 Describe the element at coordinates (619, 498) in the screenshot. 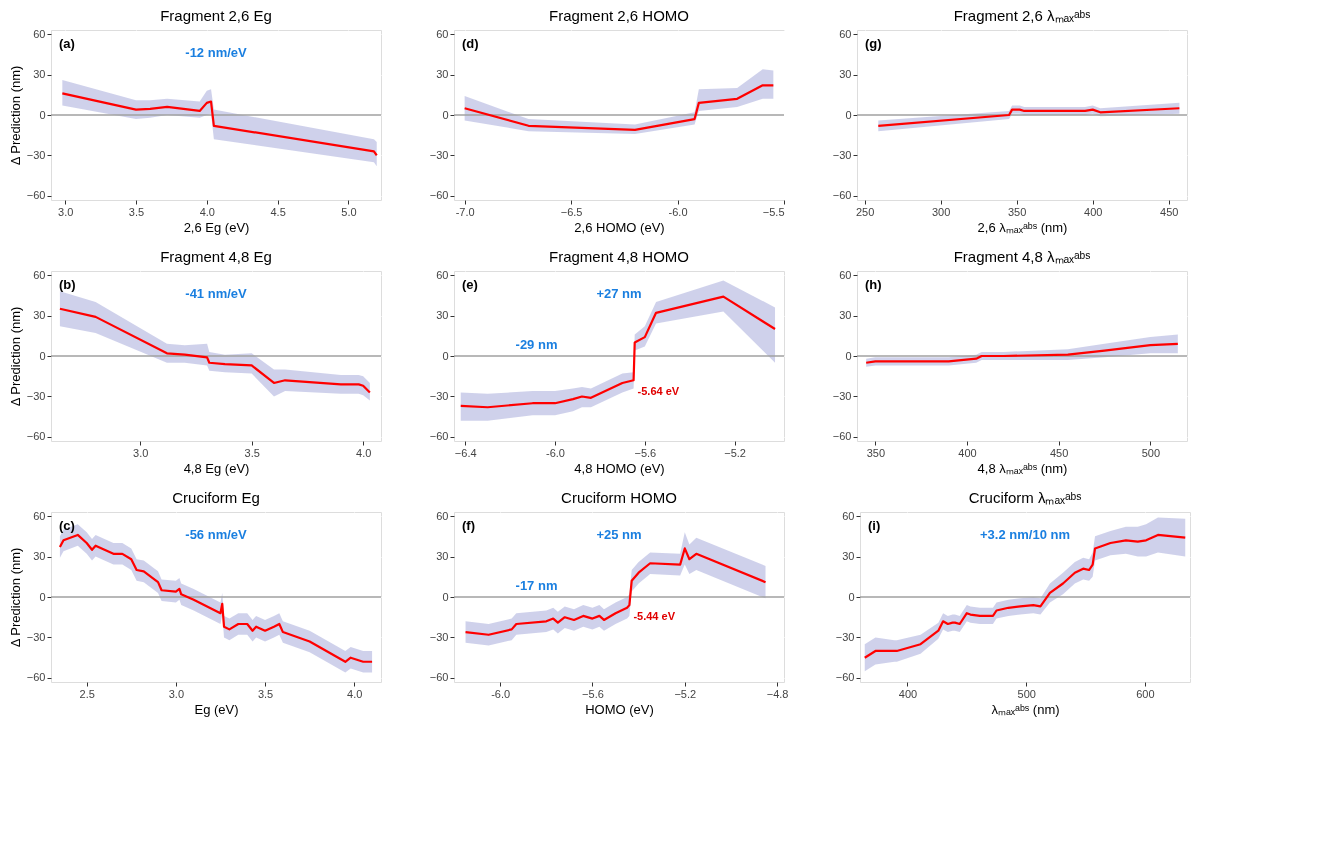

I see `chart-title: Cruciform HOMO` at that location.